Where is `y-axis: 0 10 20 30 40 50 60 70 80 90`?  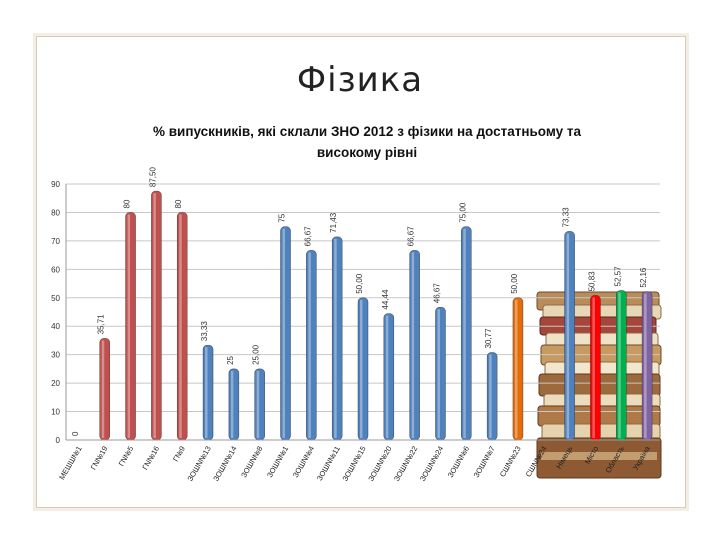 y-axis: 0 10 20 30 40 50 60 70 80 90 is located at coordinates (59, 312).